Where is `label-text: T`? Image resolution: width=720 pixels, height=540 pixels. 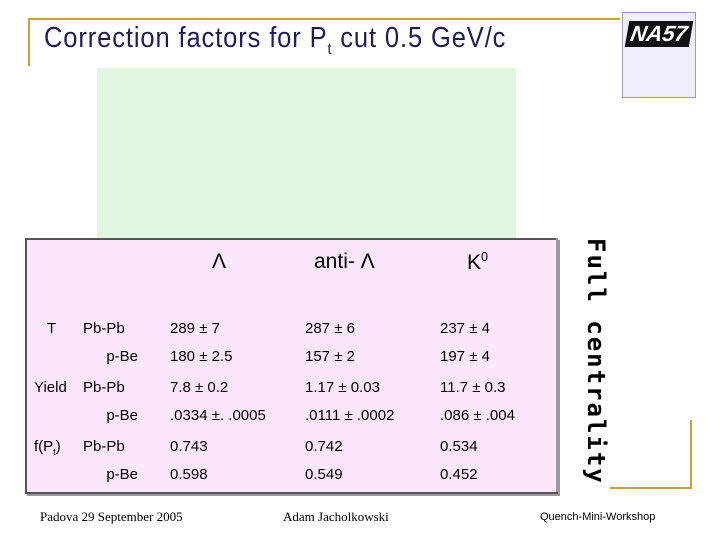
label-text: T is located at coordinates (52, 328).